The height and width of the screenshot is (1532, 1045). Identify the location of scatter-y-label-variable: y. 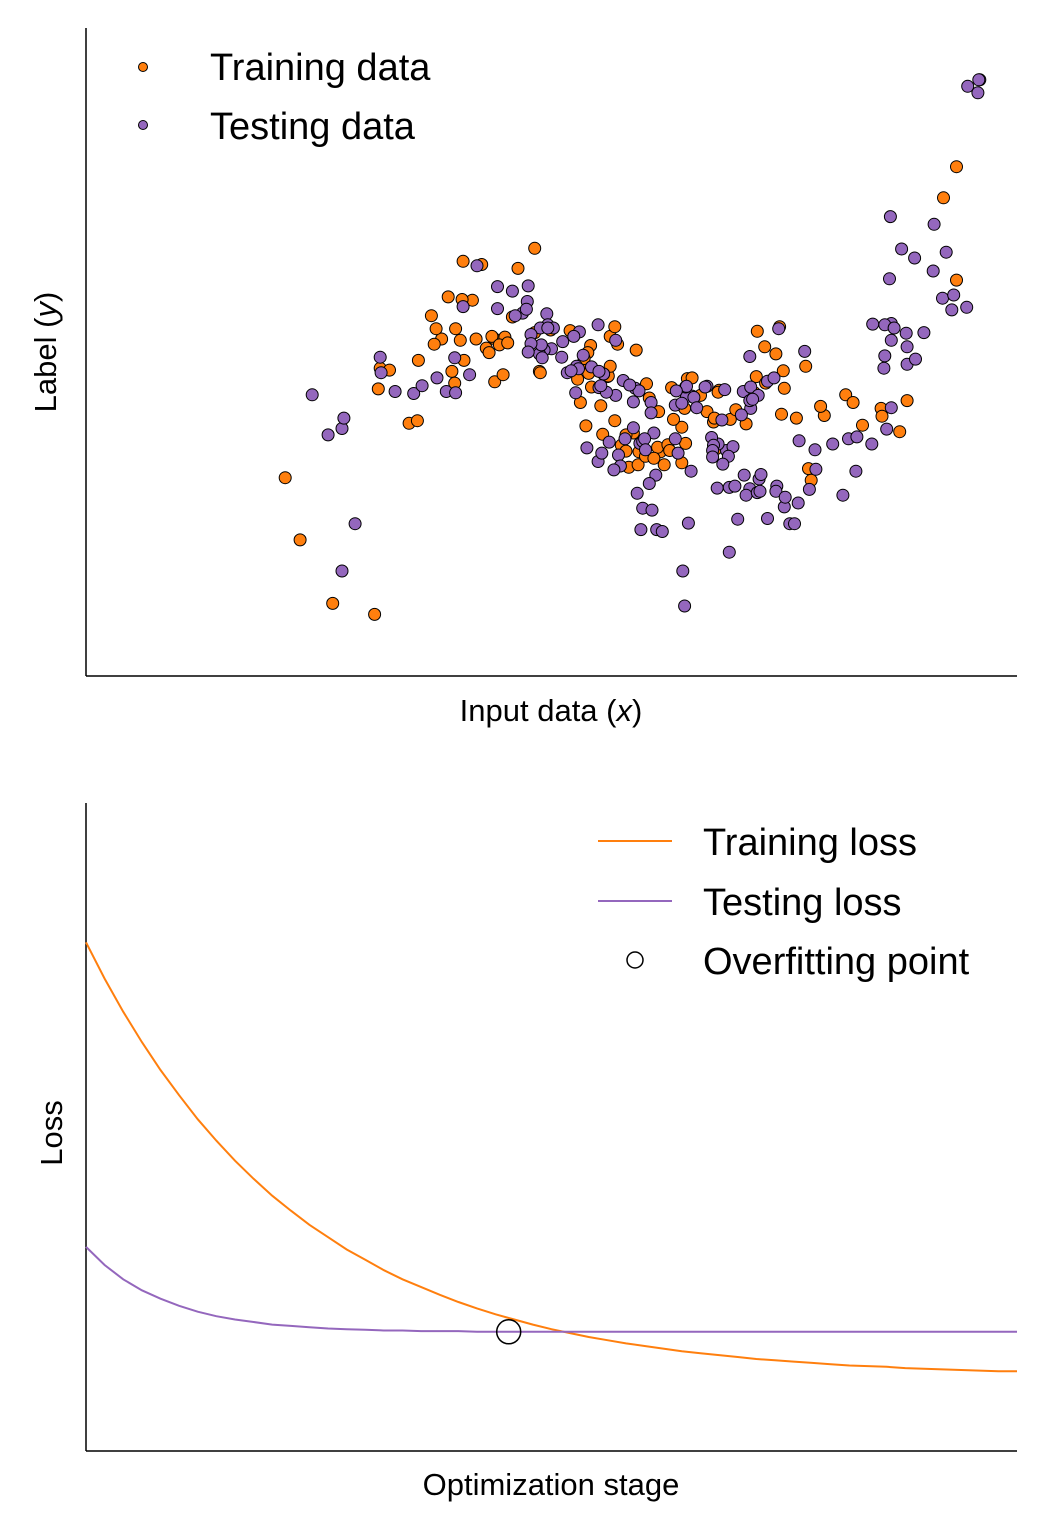
(45, 310).